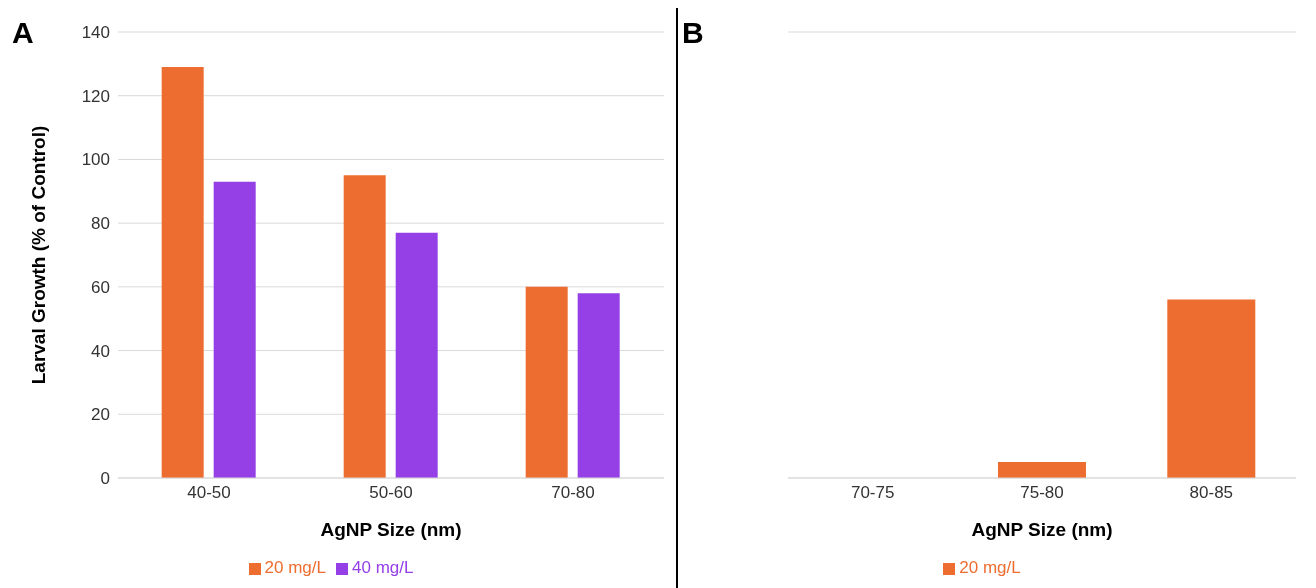 This screenshot has height=588, width=1316. I want to click on y-tick-label: 0, so click(105, 479).